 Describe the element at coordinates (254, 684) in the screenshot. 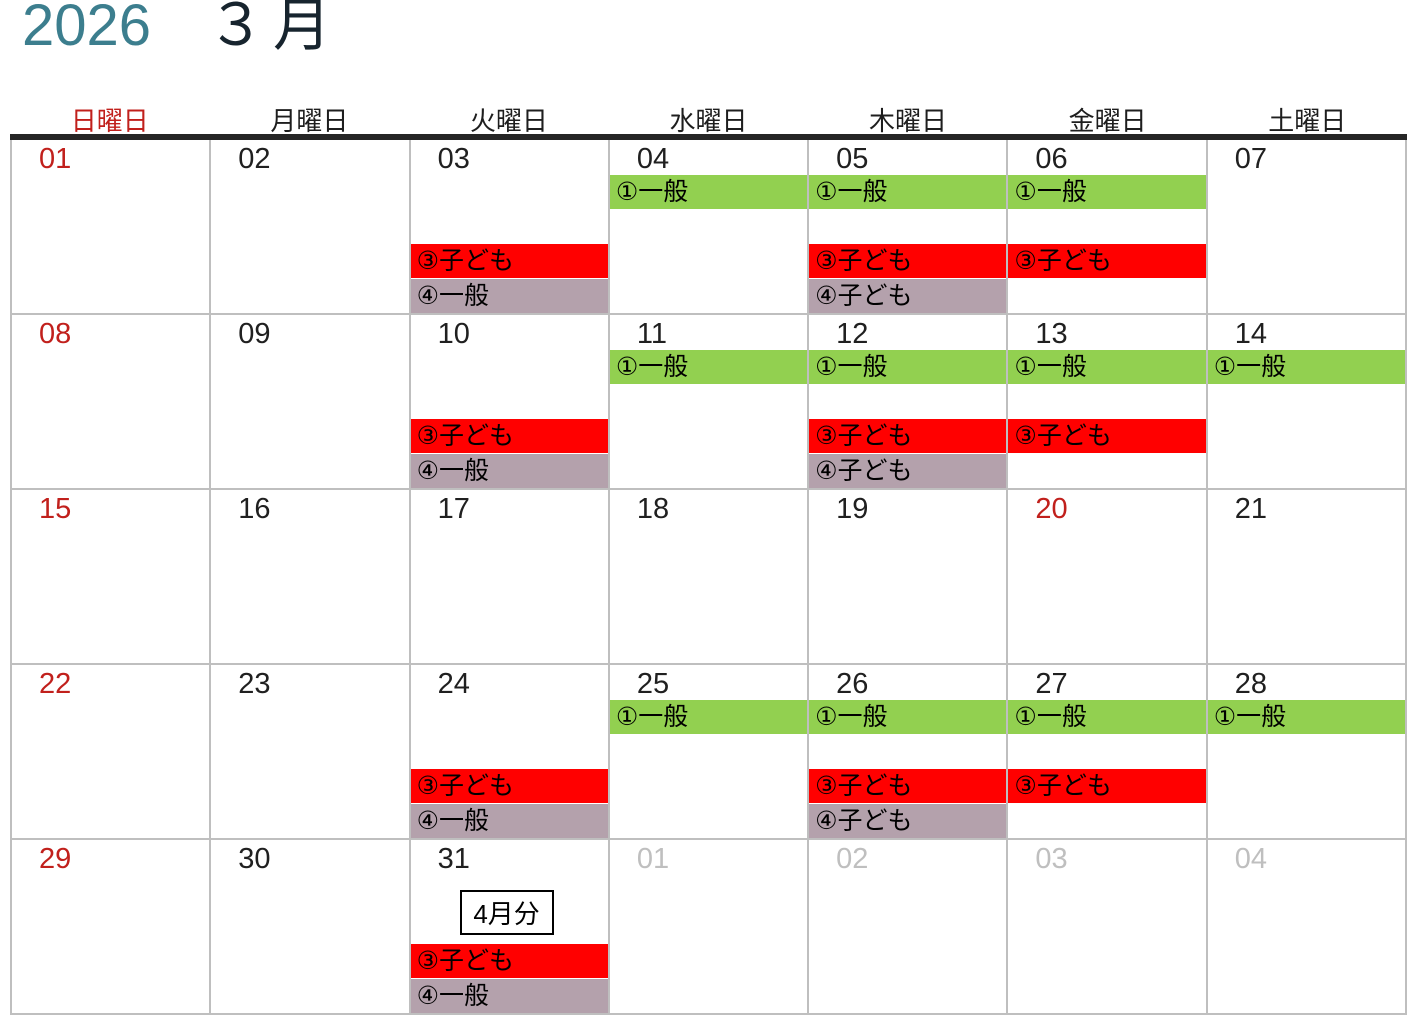

I see `date-label: 23` at that location.